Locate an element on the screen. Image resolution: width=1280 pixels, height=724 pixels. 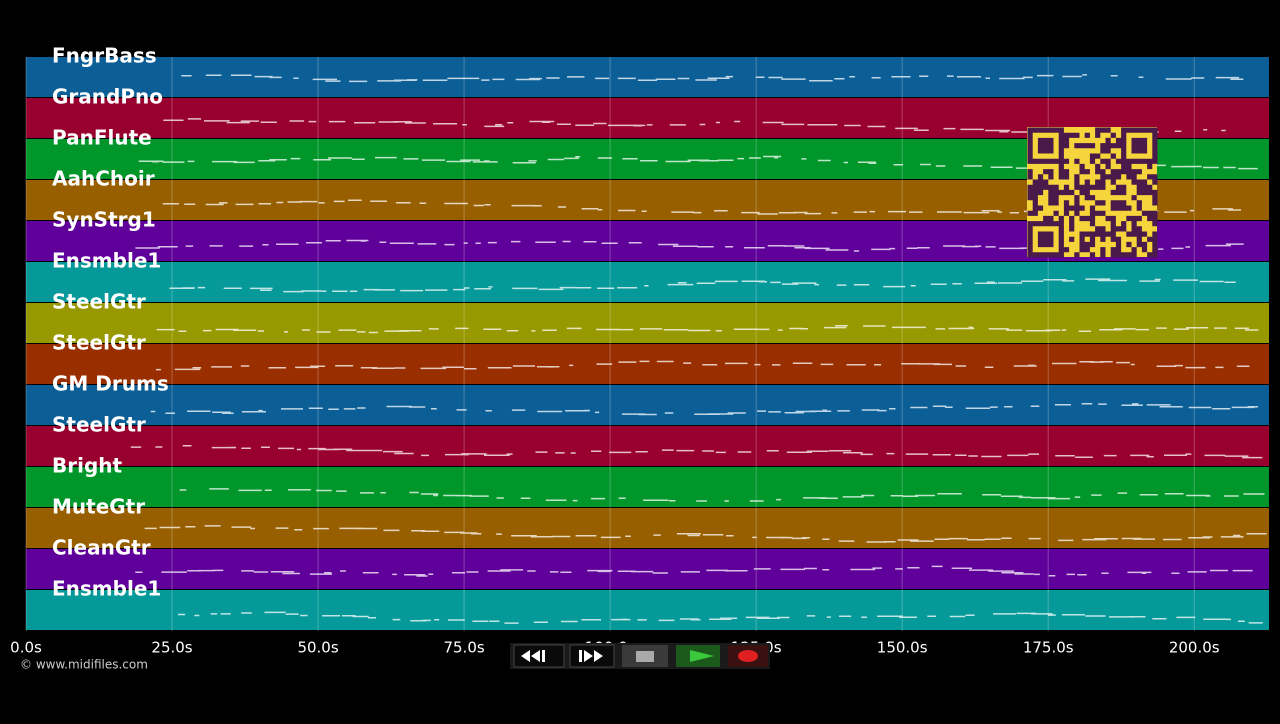
qr-code is located at coordinates (1092, 192).